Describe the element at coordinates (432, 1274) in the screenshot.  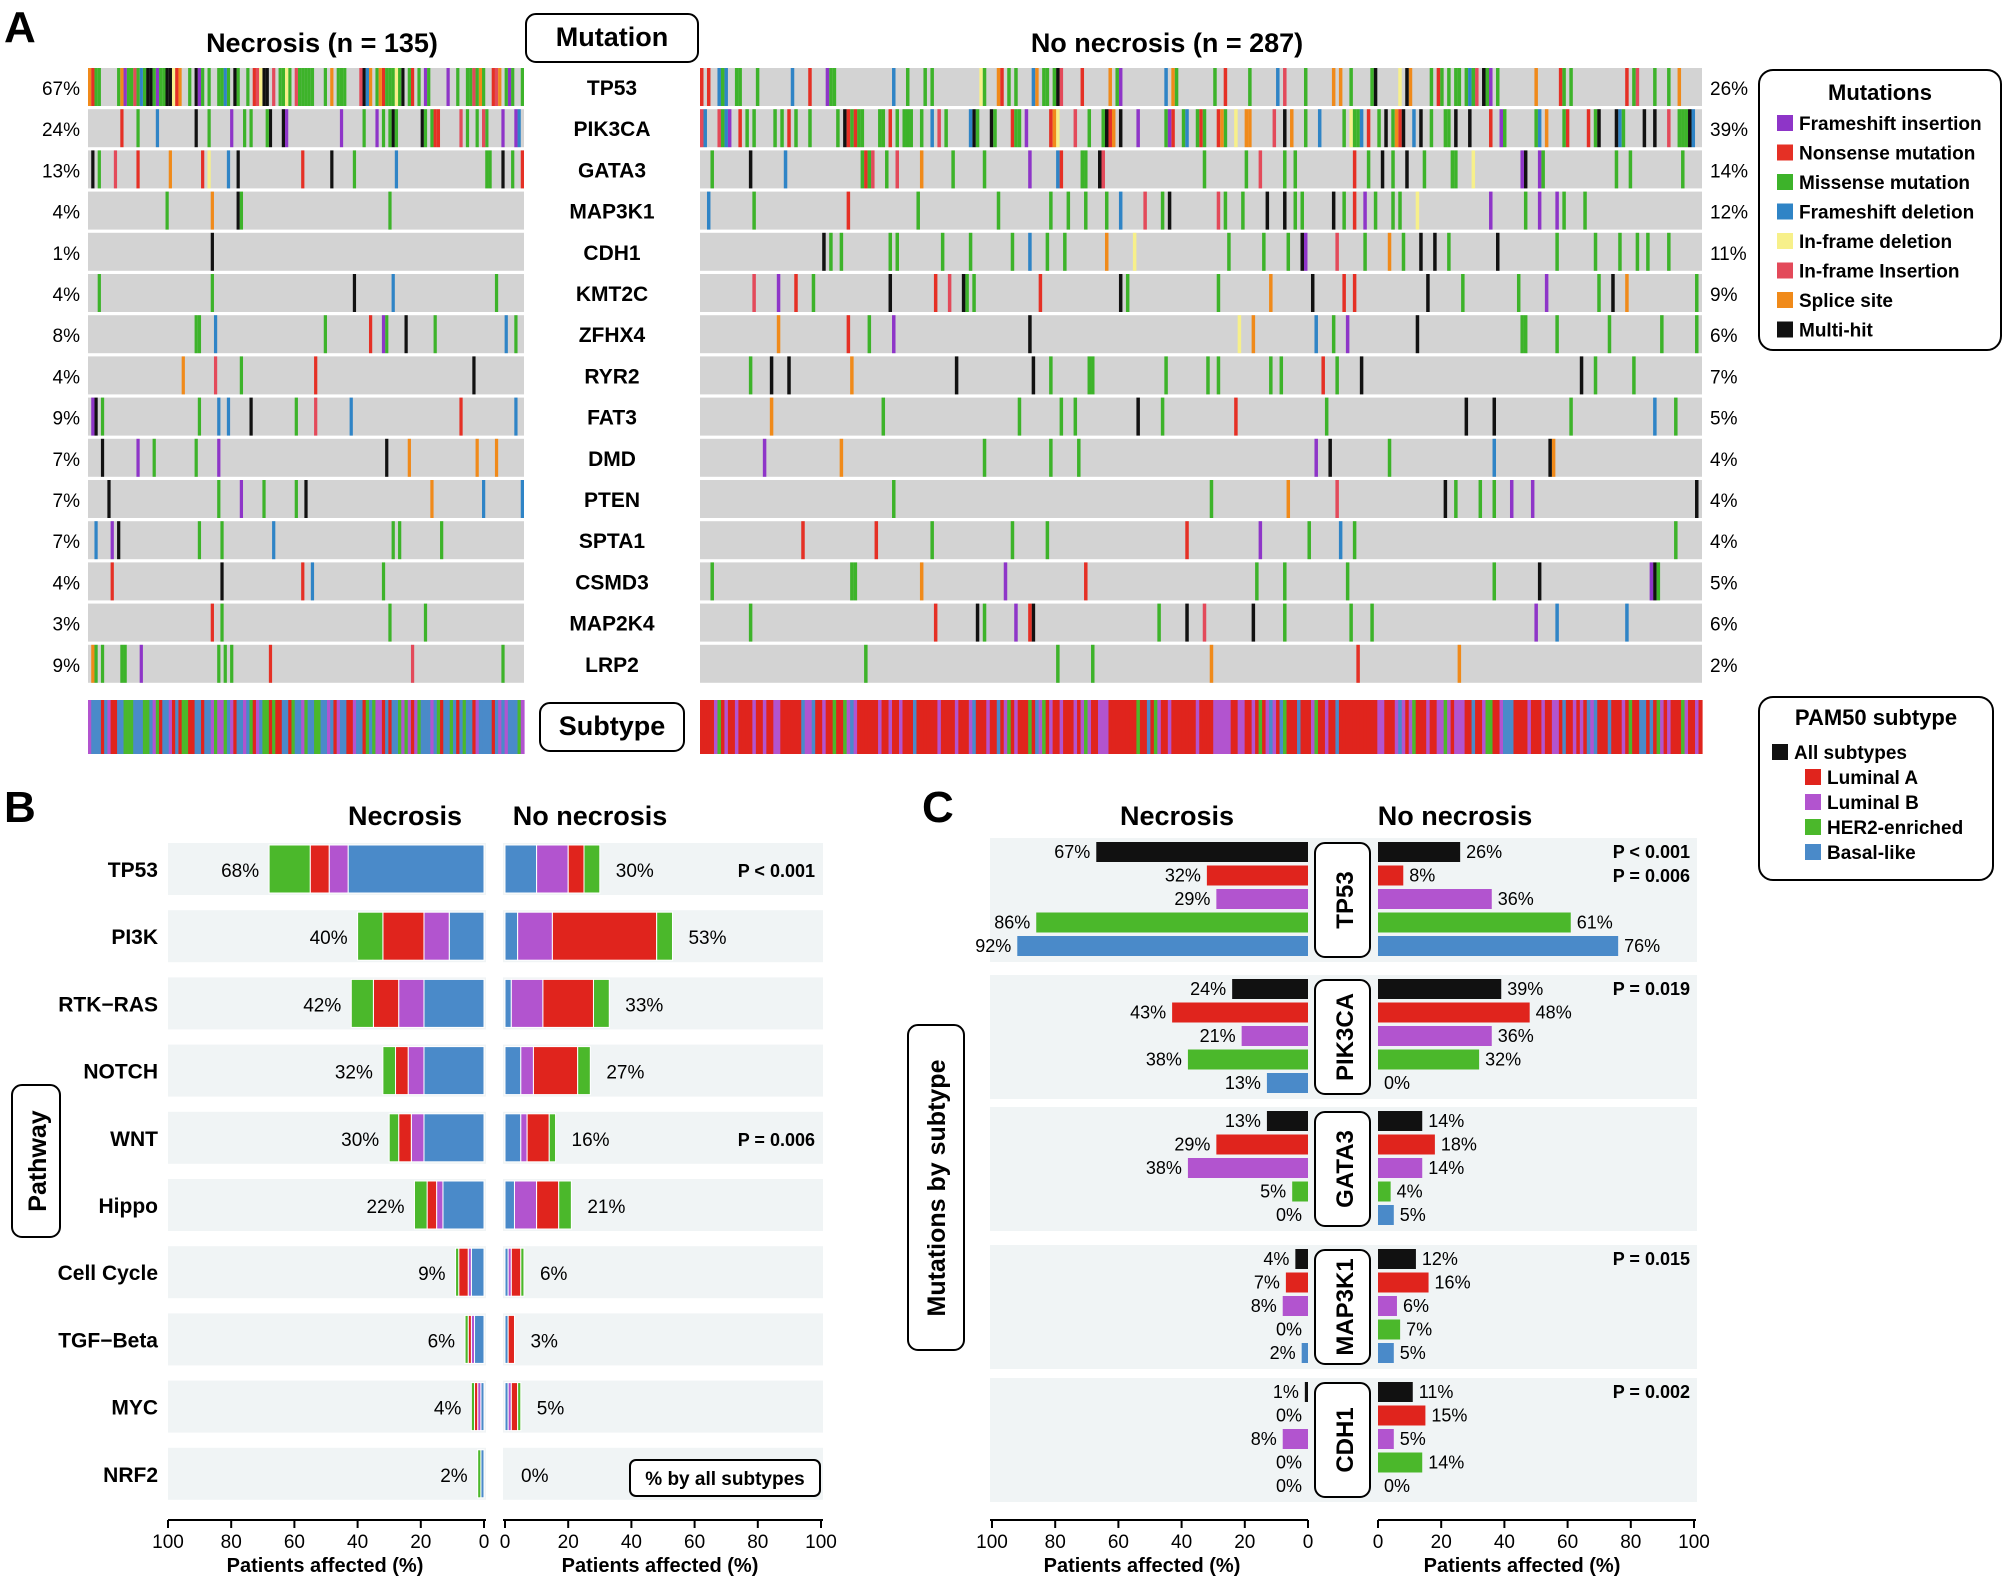
I see `necrosis-total-label: 9%` at that location.